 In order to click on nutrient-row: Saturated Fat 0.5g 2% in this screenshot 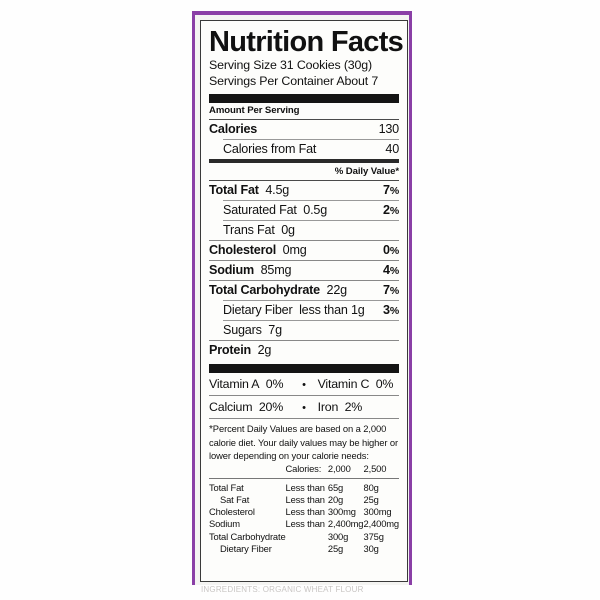, I will do `click(304, 210)`.